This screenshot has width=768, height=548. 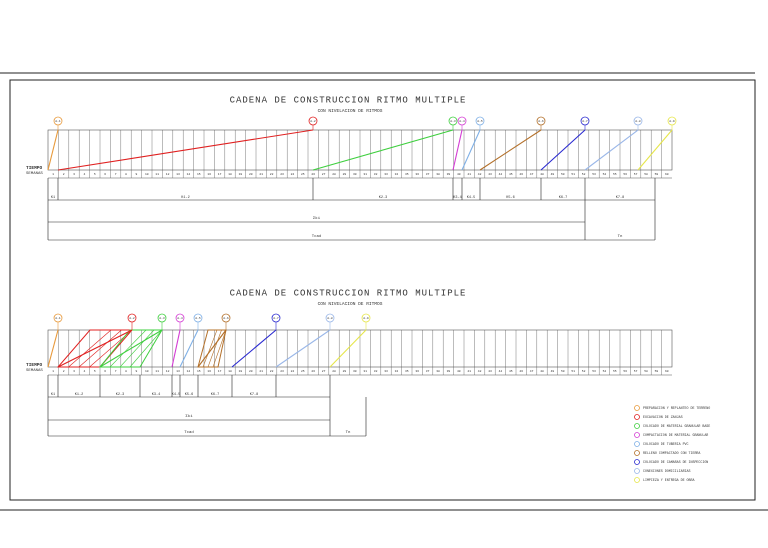 I want to click on week-number: 11, so click(x=157, y=174).